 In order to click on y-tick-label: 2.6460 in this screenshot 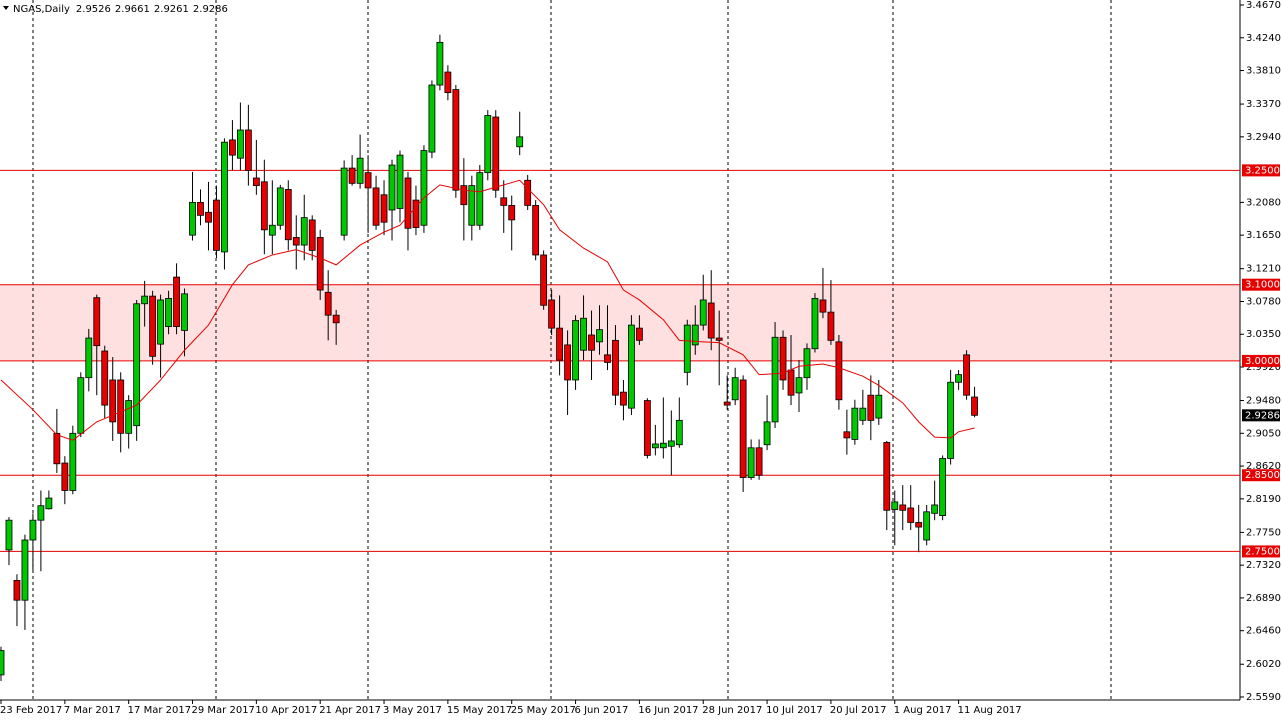, I will do `click(1263, 631)`.